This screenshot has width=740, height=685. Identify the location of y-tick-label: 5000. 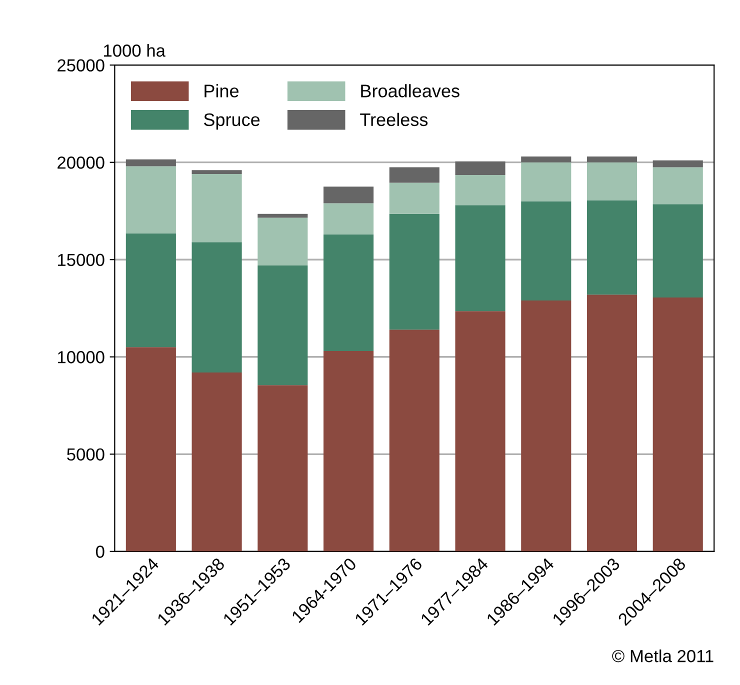
(85, 454).